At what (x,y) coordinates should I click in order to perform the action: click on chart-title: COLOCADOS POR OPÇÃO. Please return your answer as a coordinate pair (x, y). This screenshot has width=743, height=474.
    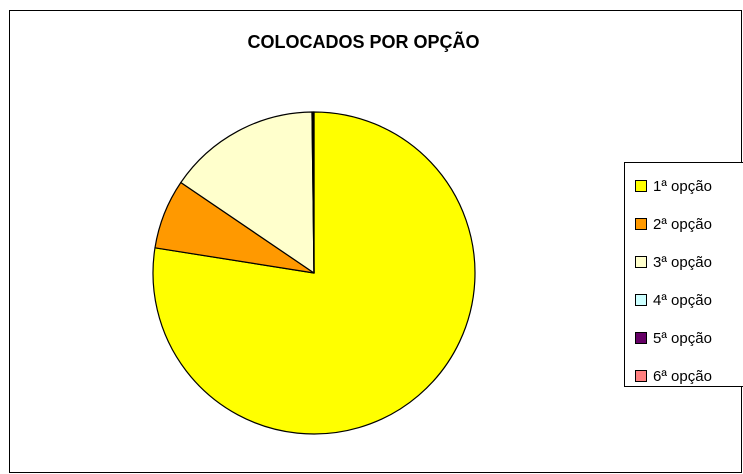
    Looking at the image, I should click on (363, 42).